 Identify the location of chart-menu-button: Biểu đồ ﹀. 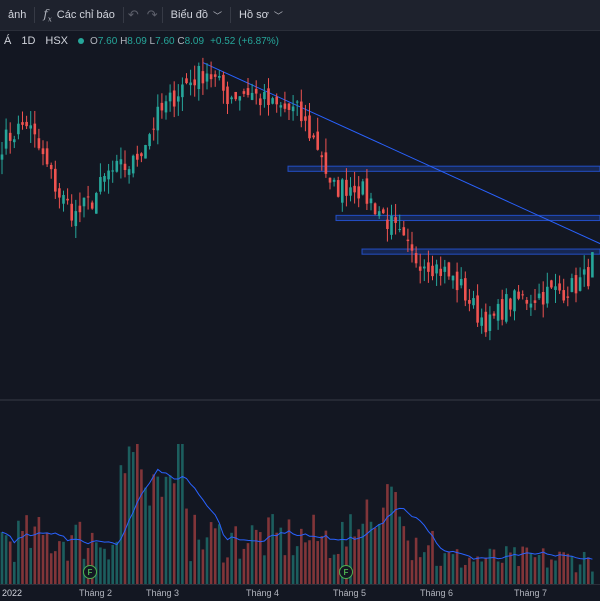
(196, 15).